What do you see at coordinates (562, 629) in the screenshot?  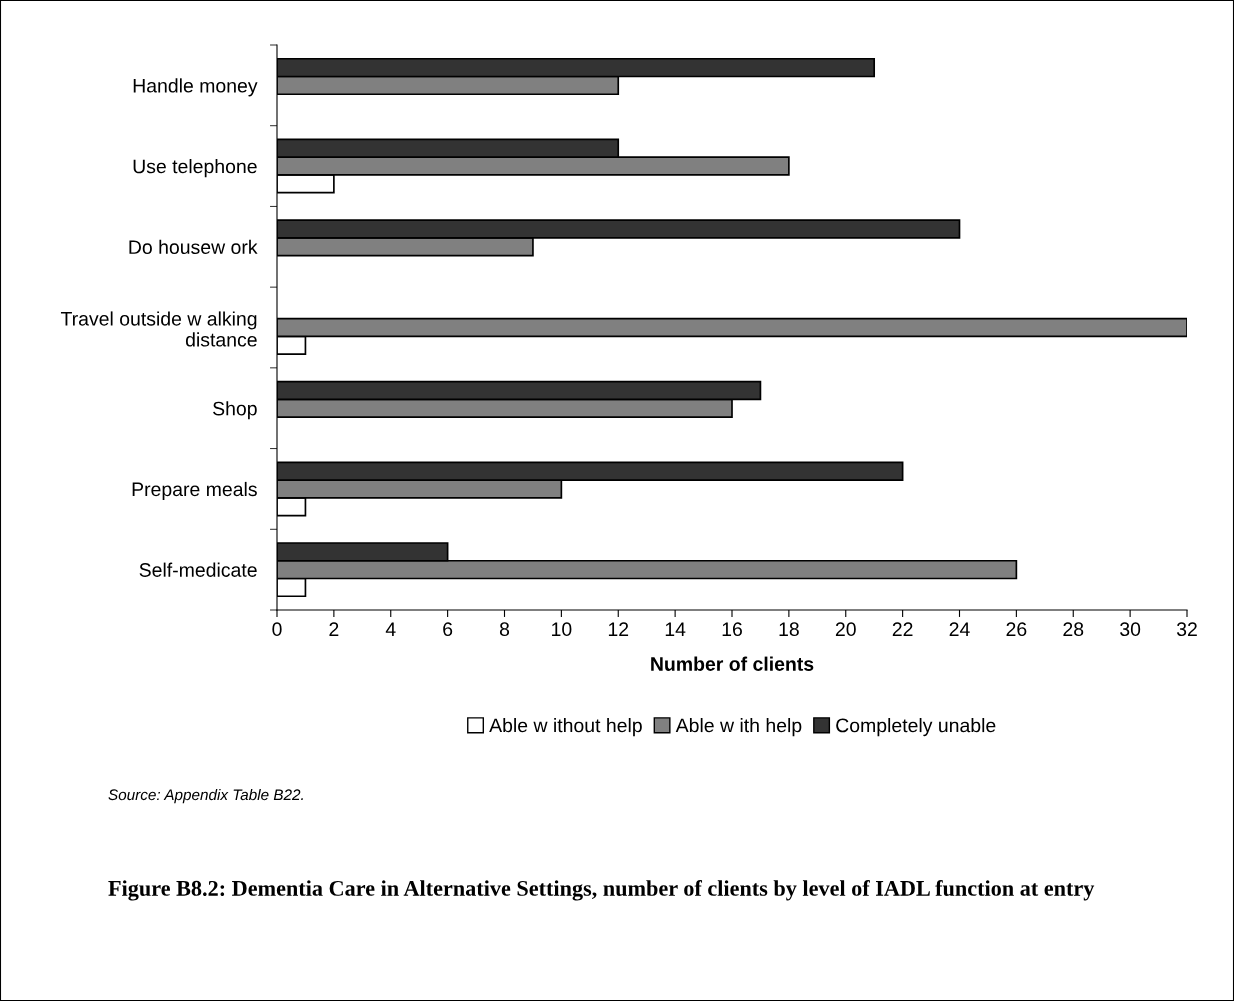 I see `x-tick-label: 10` at bounding box center [562, 629].